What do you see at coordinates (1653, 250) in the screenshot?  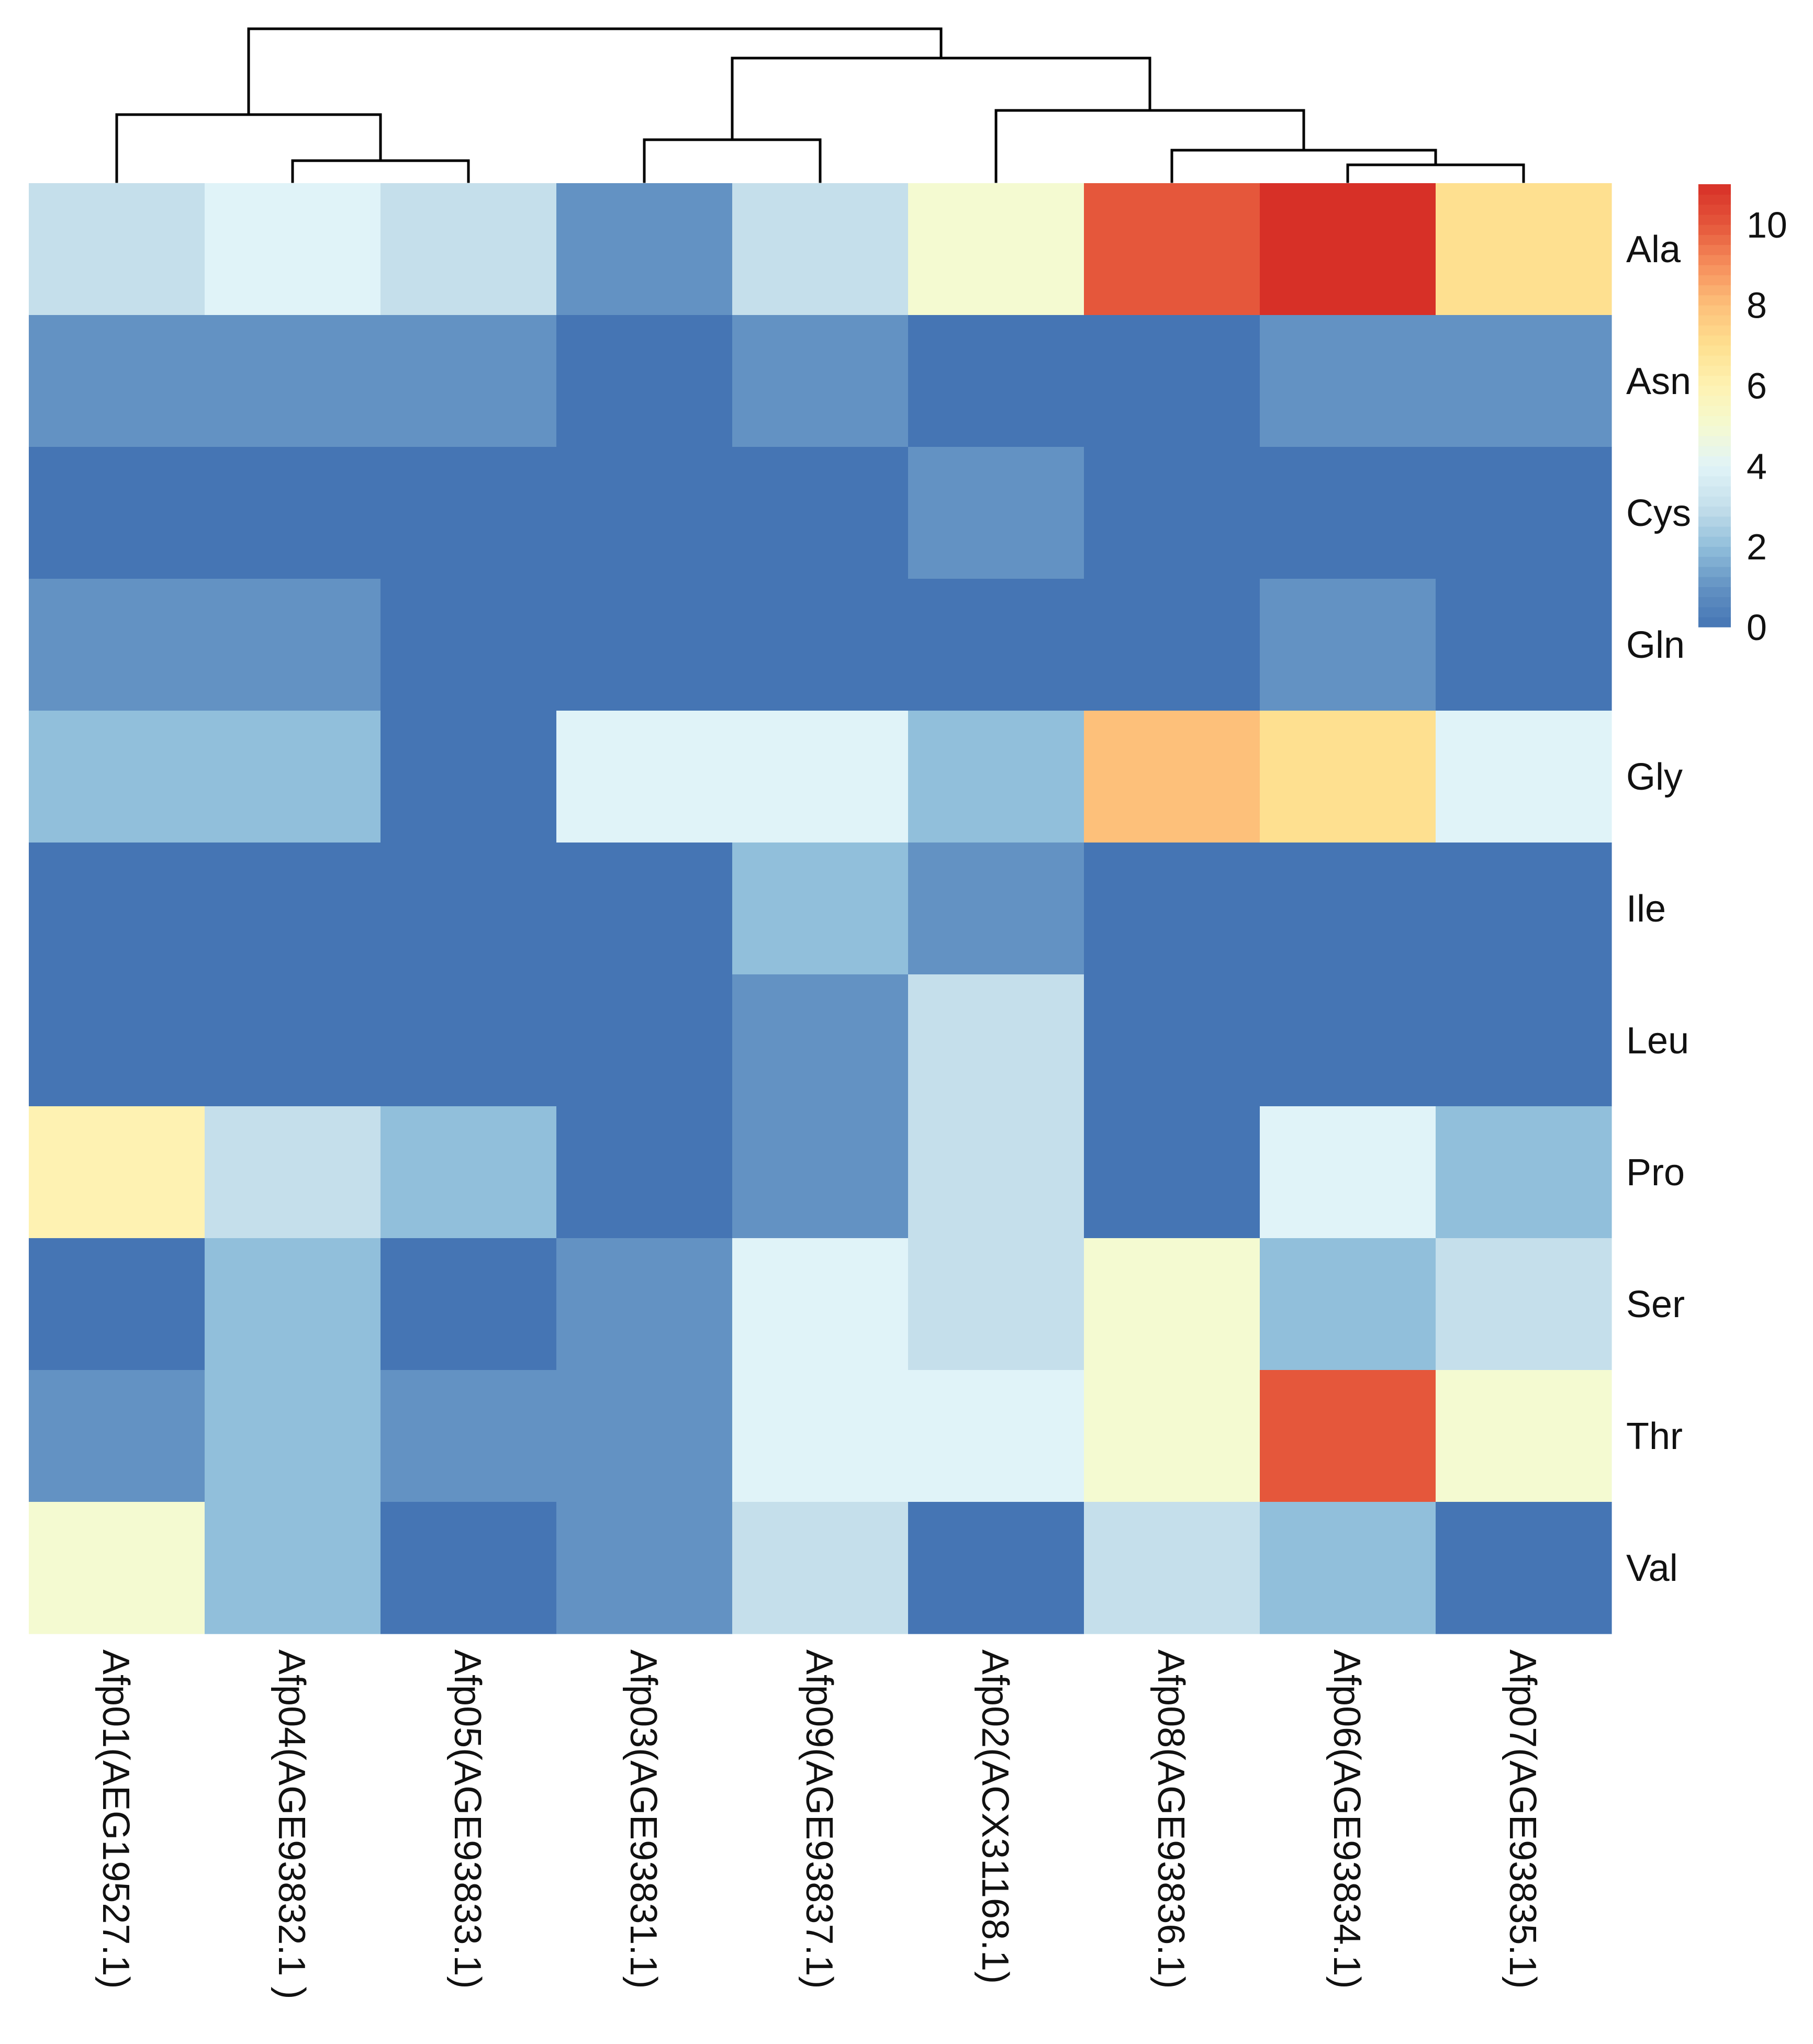 I see `row-label: Ala` at bounding box center [1653, 250].